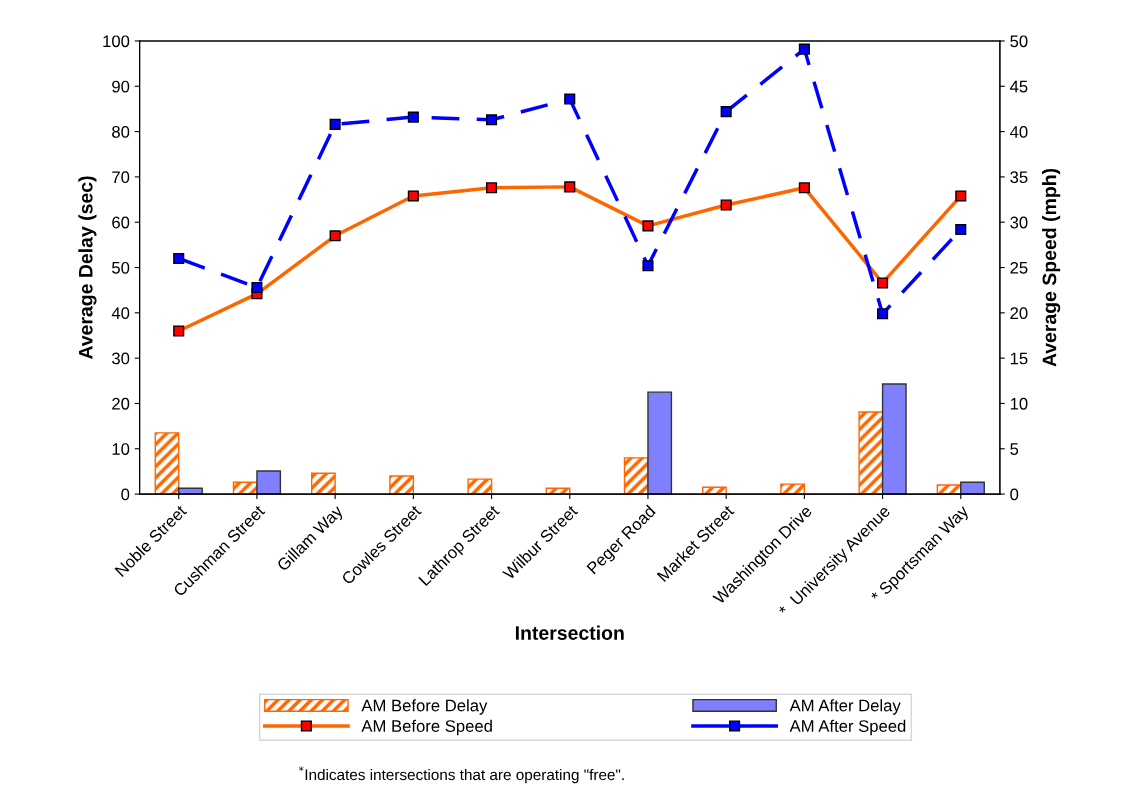  Describe the element at coordinates (845, 707) in the screenshot. I see `legend-label: AM After Delay` at that location.